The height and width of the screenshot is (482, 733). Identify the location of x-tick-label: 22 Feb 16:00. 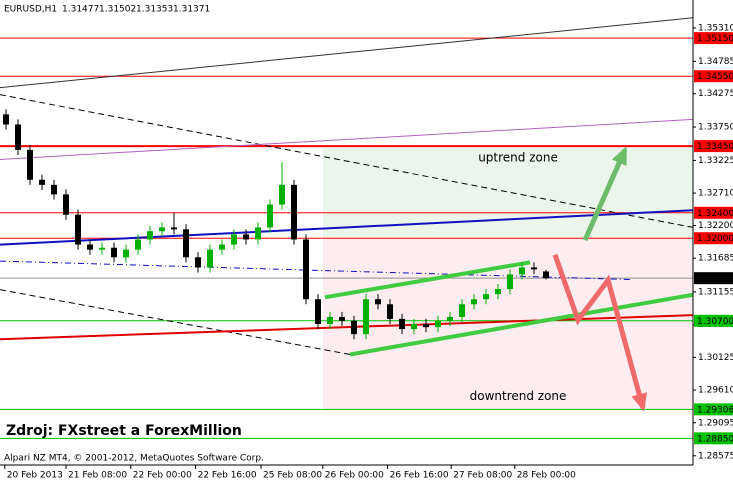
(227, 476).